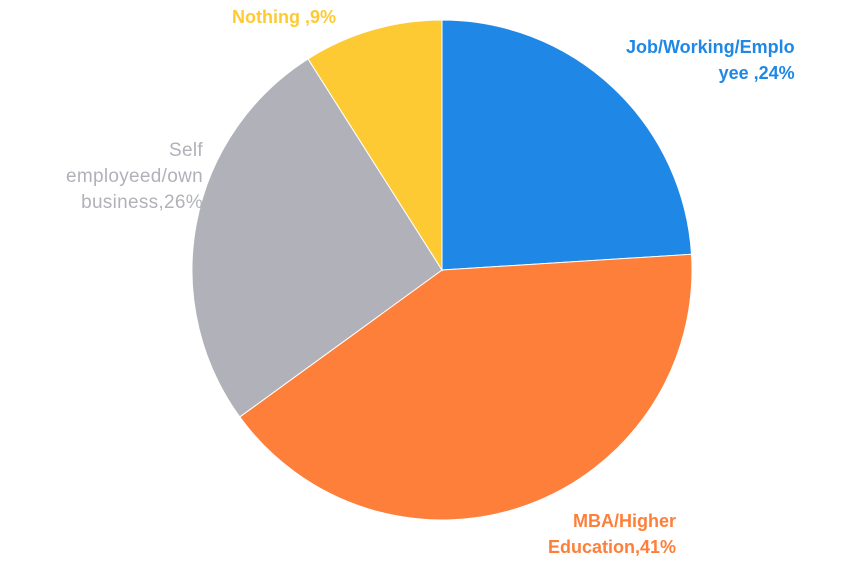 The height and width of the screenshot is (564, 842). What do you see at coordinates (710, 47) in the screenshot?
I see `slice-label-line: Job/Working/Emplo` at bounding box center [710, 47].